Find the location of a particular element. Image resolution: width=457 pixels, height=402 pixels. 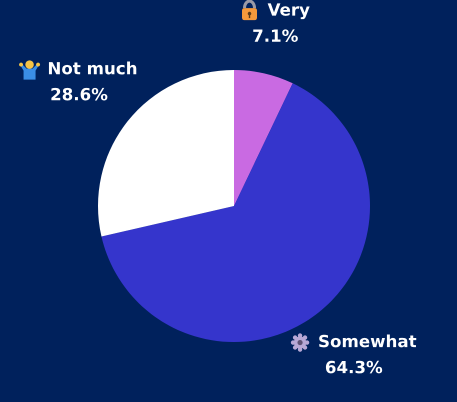

slice-label: Very is located at coordinates (289, 11).